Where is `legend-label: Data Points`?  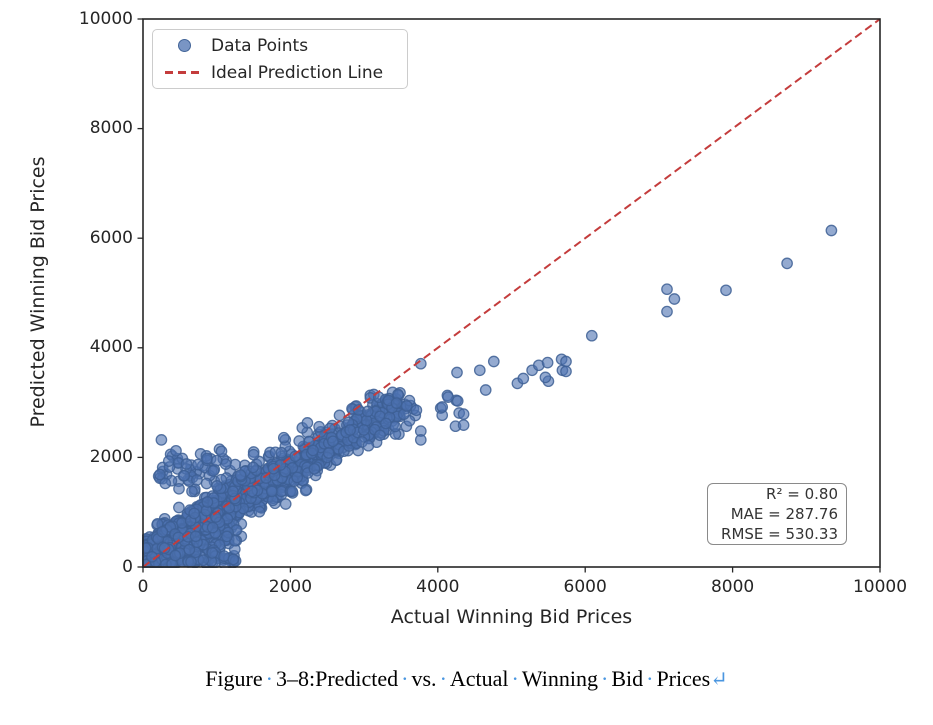 legend-label: Data Points is located at coordinates (260, 45).